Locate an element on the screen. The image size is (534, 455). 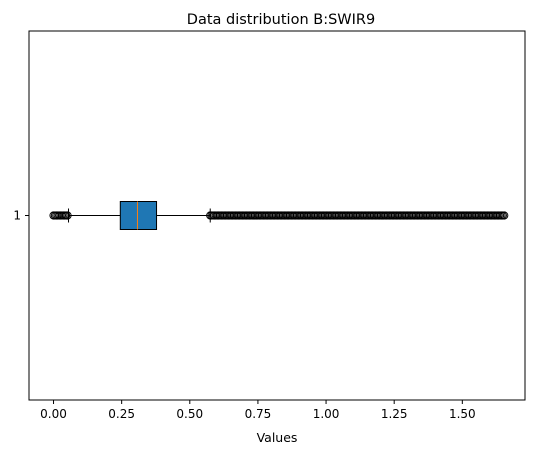
x-axis-label: Values is located at coordinates (277, 437).